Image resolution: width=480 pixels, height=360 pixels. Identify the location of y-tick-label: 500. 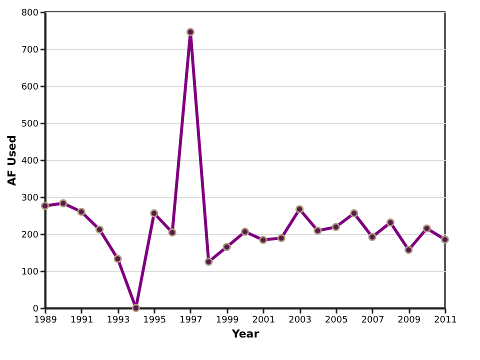
(30, 125).